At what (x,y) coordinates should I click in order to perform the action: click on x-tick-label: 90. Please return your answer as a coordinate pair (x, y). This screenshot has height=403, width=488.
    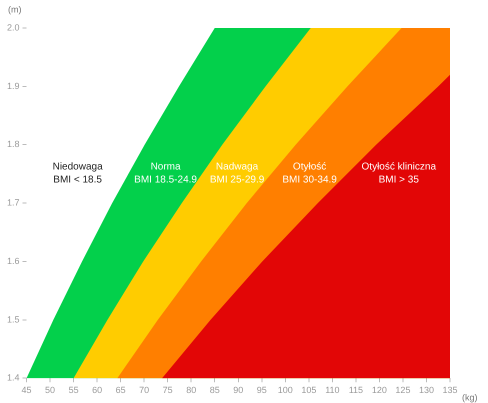
    Looking at the image, I should click on (238, 390).